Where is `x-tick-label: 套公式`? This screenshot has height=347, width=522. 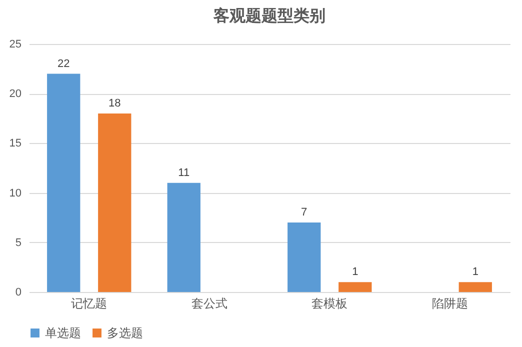 x-tick-label: 套公式 is located at coordinates (209, 303).